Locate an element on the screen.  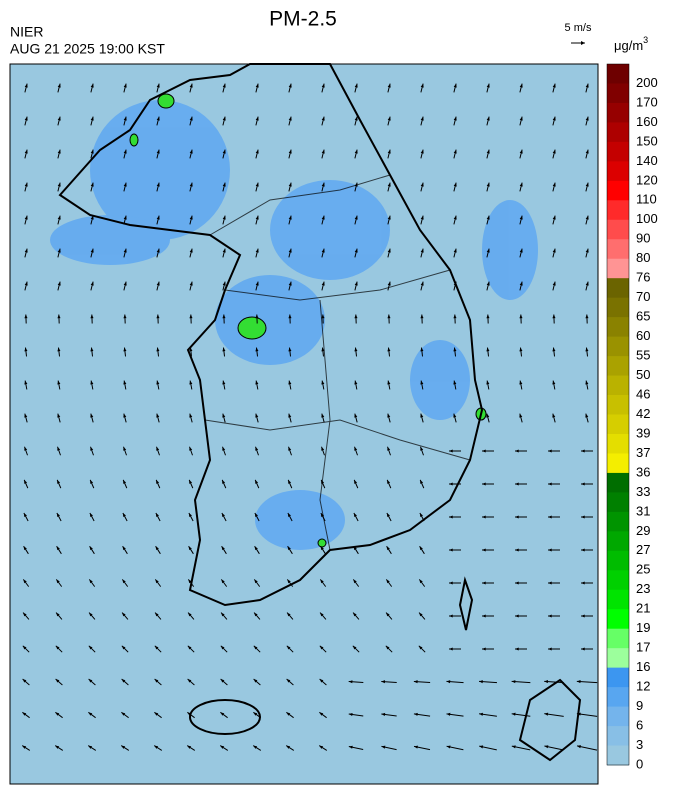
colorbar-label: 36 is located at coordinates (643, 471).